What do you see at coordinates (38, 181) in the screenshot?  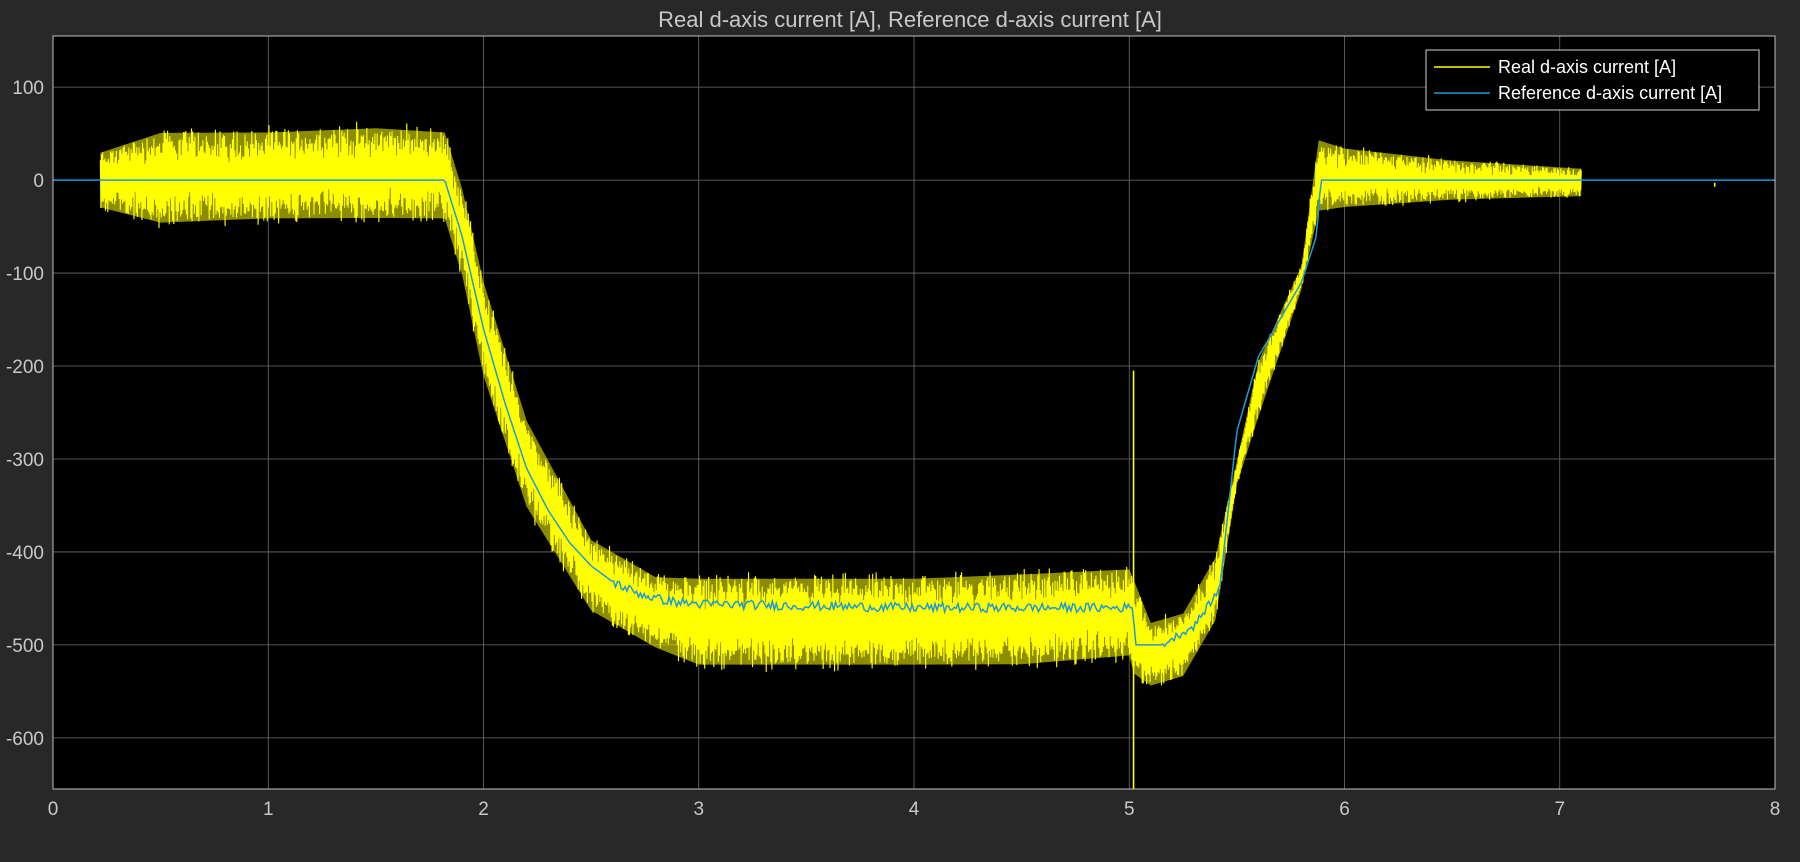 I see `y-tick-label: 0` at bounding box center [38, 181].